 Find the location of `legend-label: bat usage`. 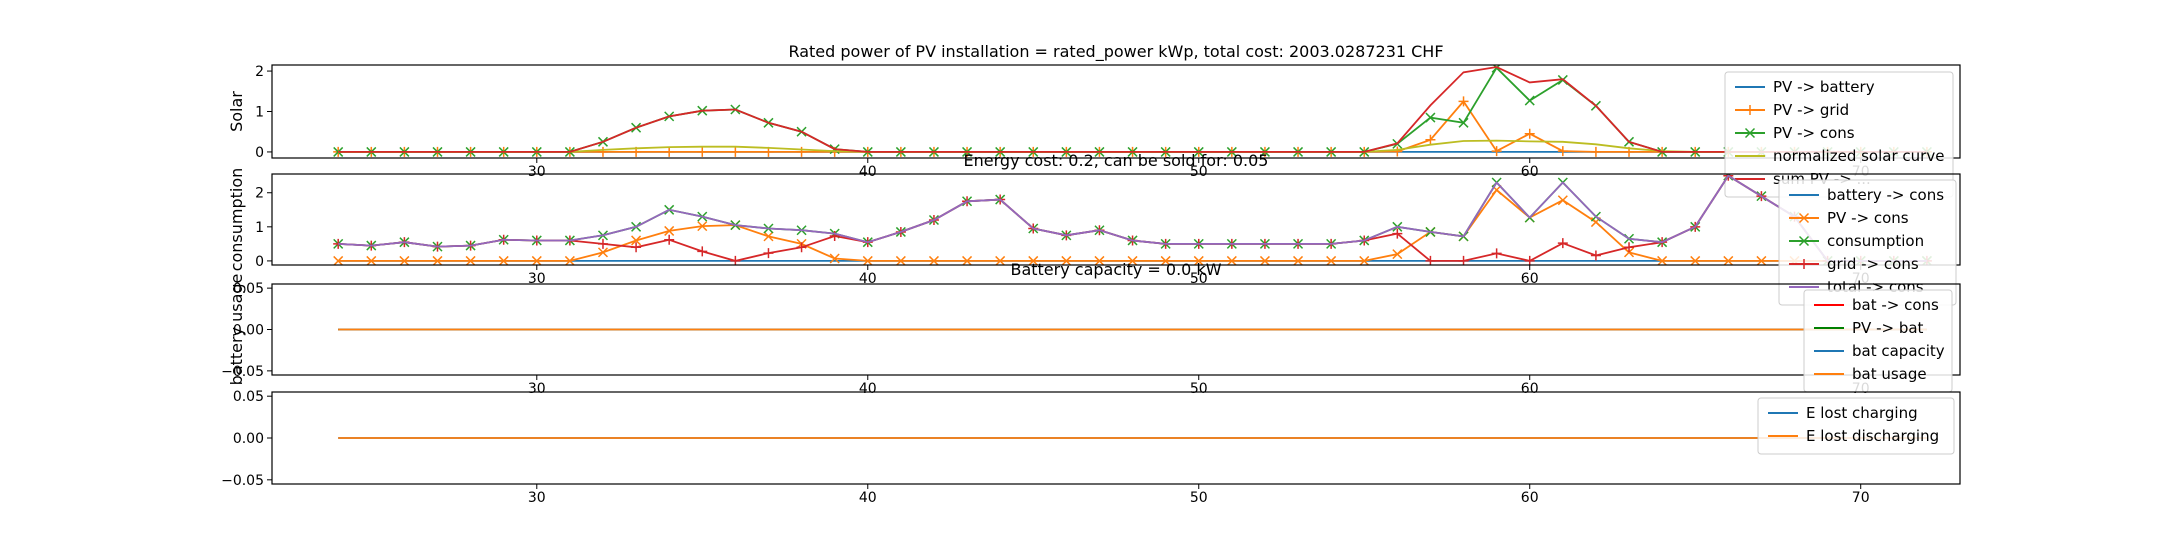

legend-label: bat usage is located at coordinates (1889, 374).